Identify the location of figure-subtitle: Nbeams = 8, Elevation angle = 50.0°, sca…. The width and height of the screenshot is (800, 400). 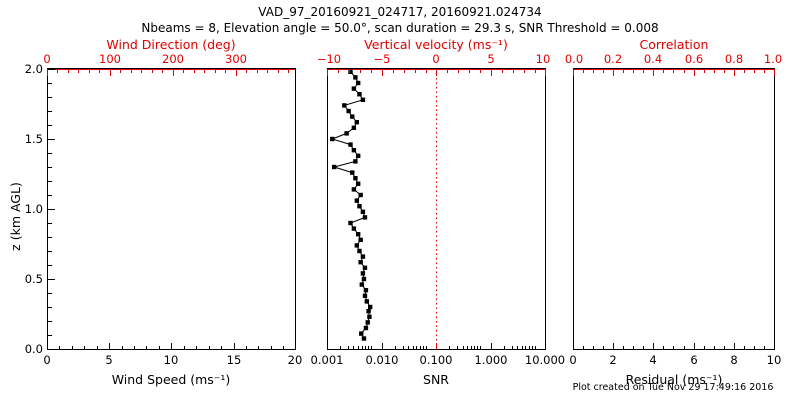
(400, 28).